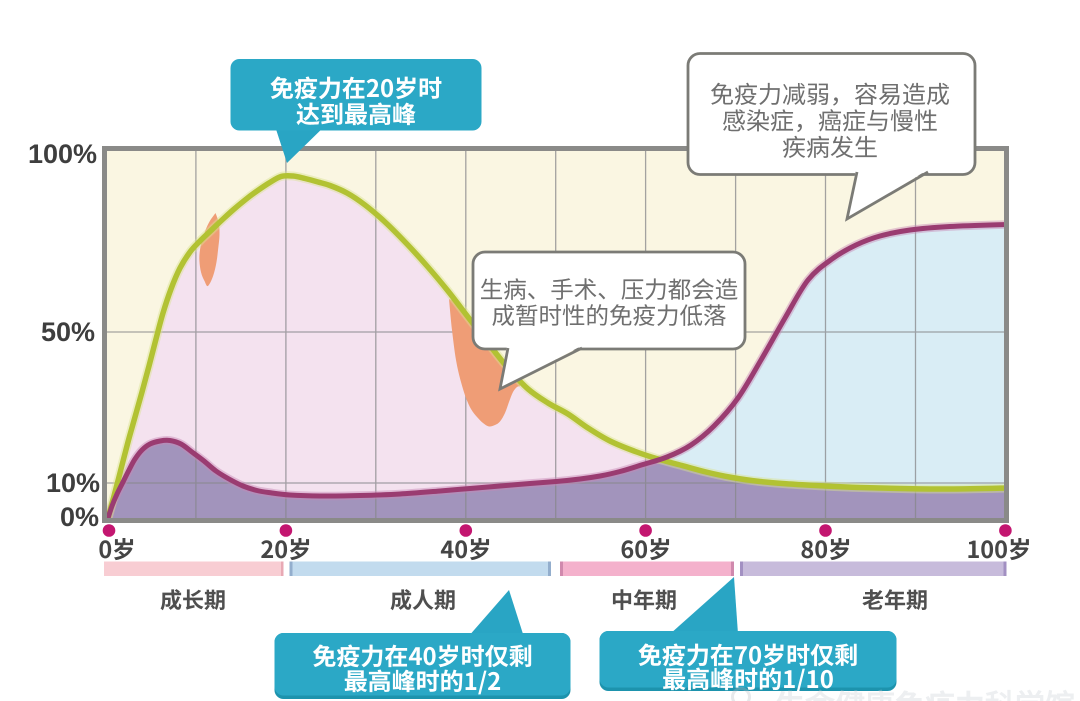 This screenshot has width=1080, height=701. What do you see at coordinates (645, 548) in the screenshot?
I see `svg-text: 60岁` at bounding box center [645, 548].